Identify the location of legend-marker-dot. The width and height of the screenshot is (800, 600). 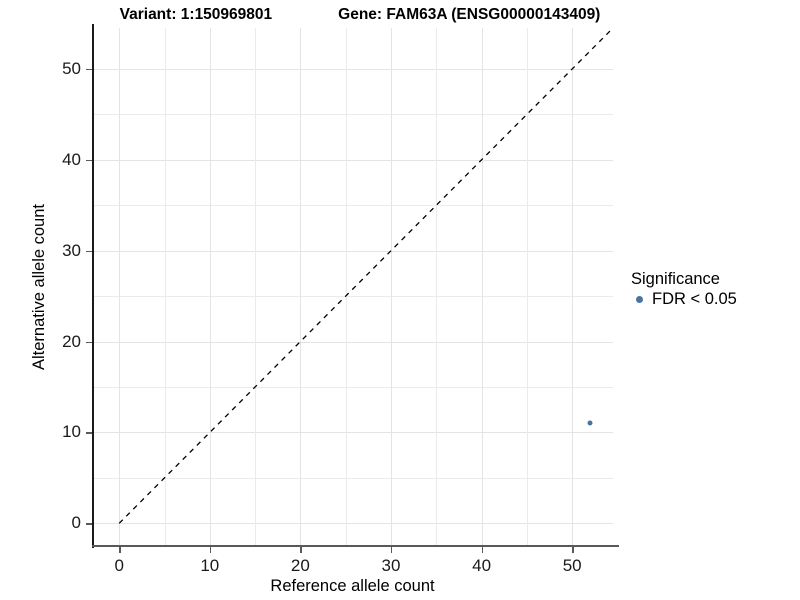
(639, 299).